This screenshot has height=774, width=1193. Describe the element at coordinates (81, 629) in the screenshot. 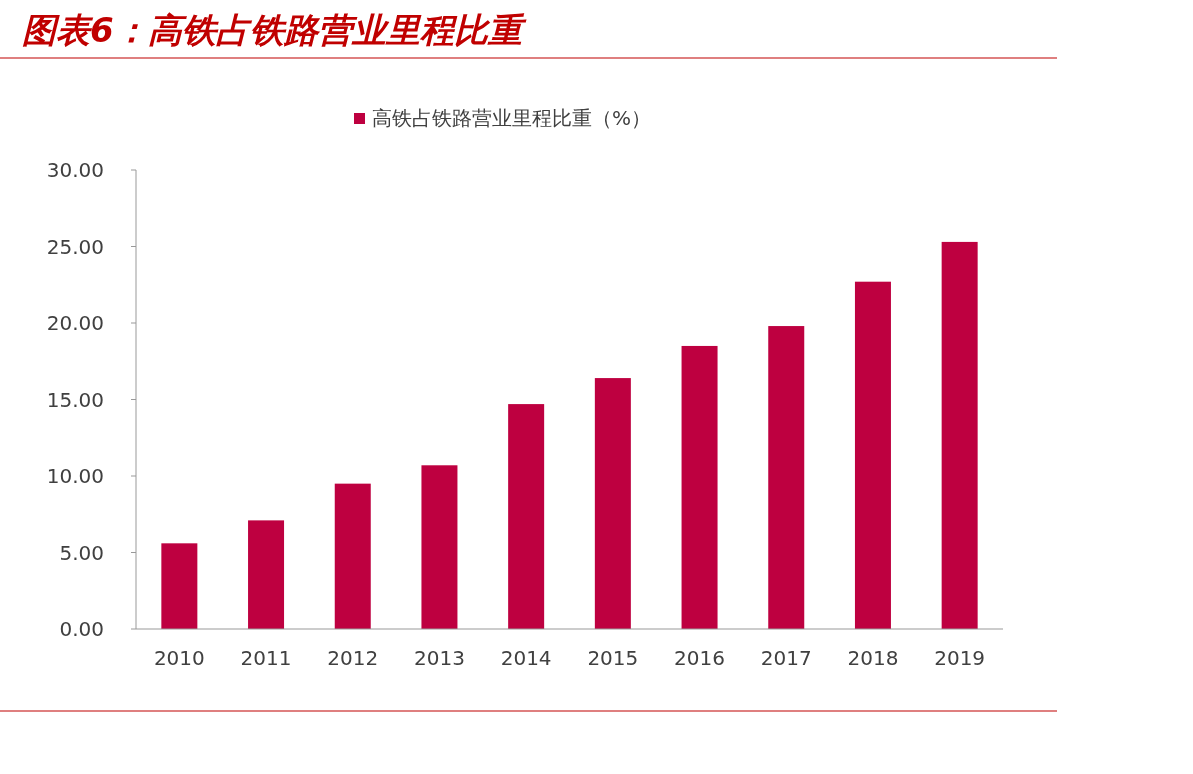

I see `y-tick-label: 0.00` at that location.